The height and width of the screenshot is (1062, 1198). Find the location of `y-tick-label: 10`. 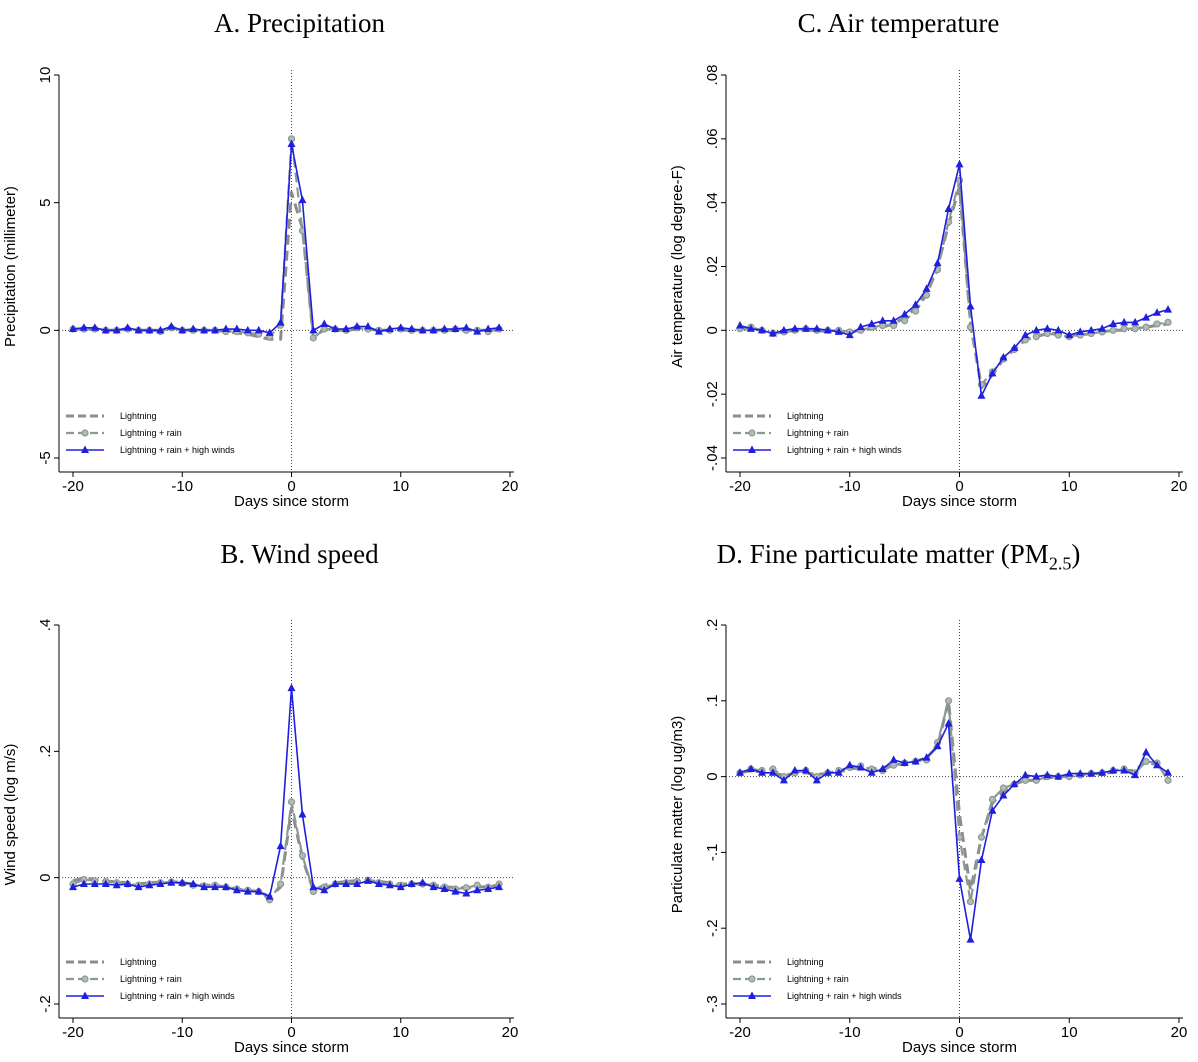

y-tick-label: 10 is located at coordinates (45, 75).